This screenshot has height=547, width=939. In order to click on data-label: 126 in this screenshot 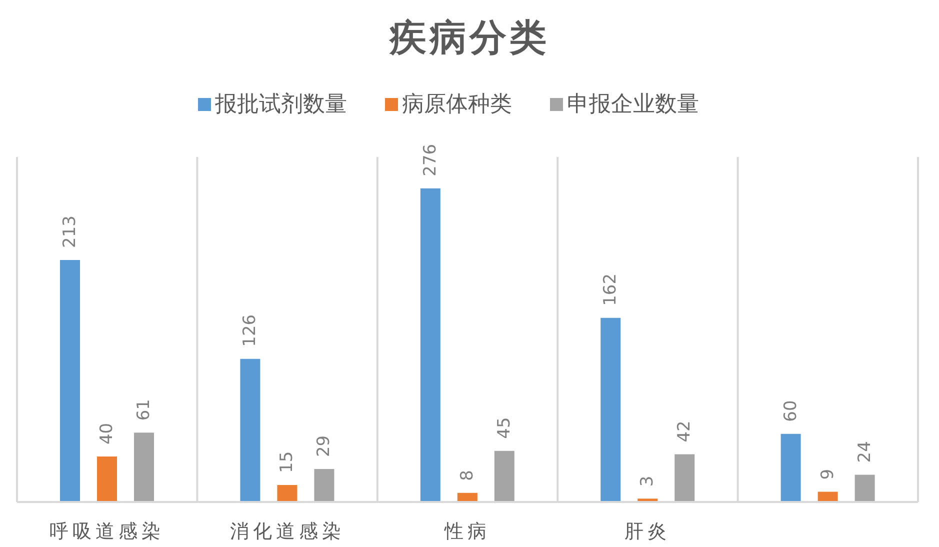, I will do `click(250, 330)`.